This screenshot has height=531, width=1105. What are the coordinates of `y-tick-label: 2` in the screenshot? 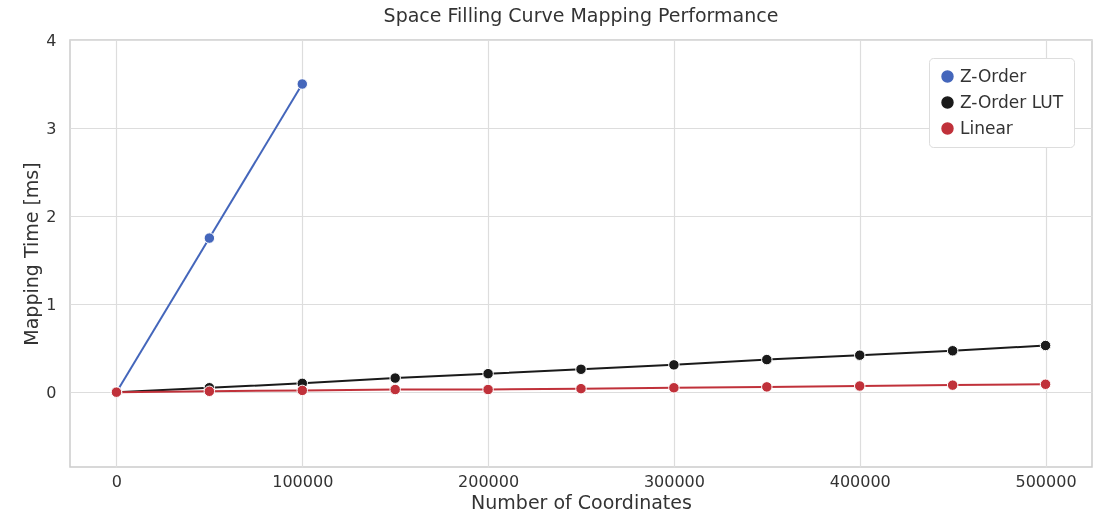 It's located at (51, 216).